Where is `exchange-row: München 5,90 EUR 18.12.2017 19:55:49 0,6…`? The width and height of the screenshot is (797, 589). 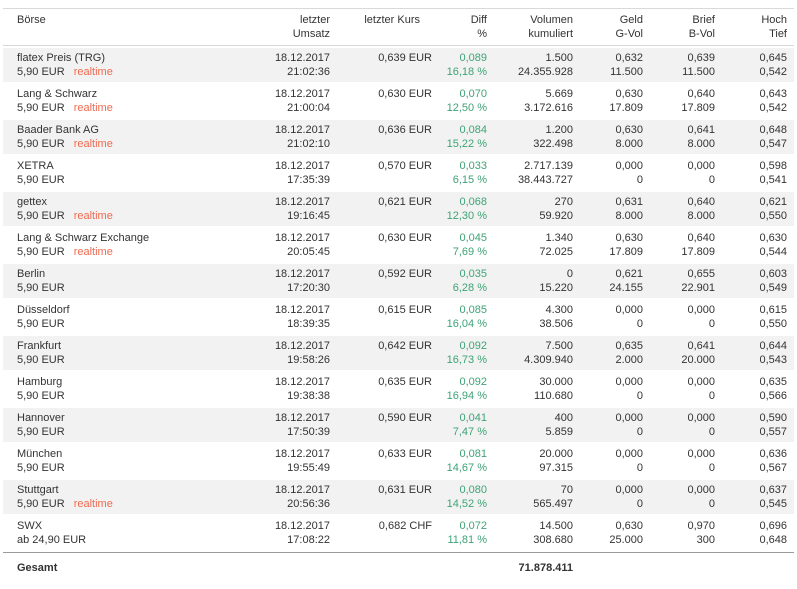
exchange-row: München 5,90 EUR 18.12.2017 19:55:49 0,6… is located at coordinates (398, 461).